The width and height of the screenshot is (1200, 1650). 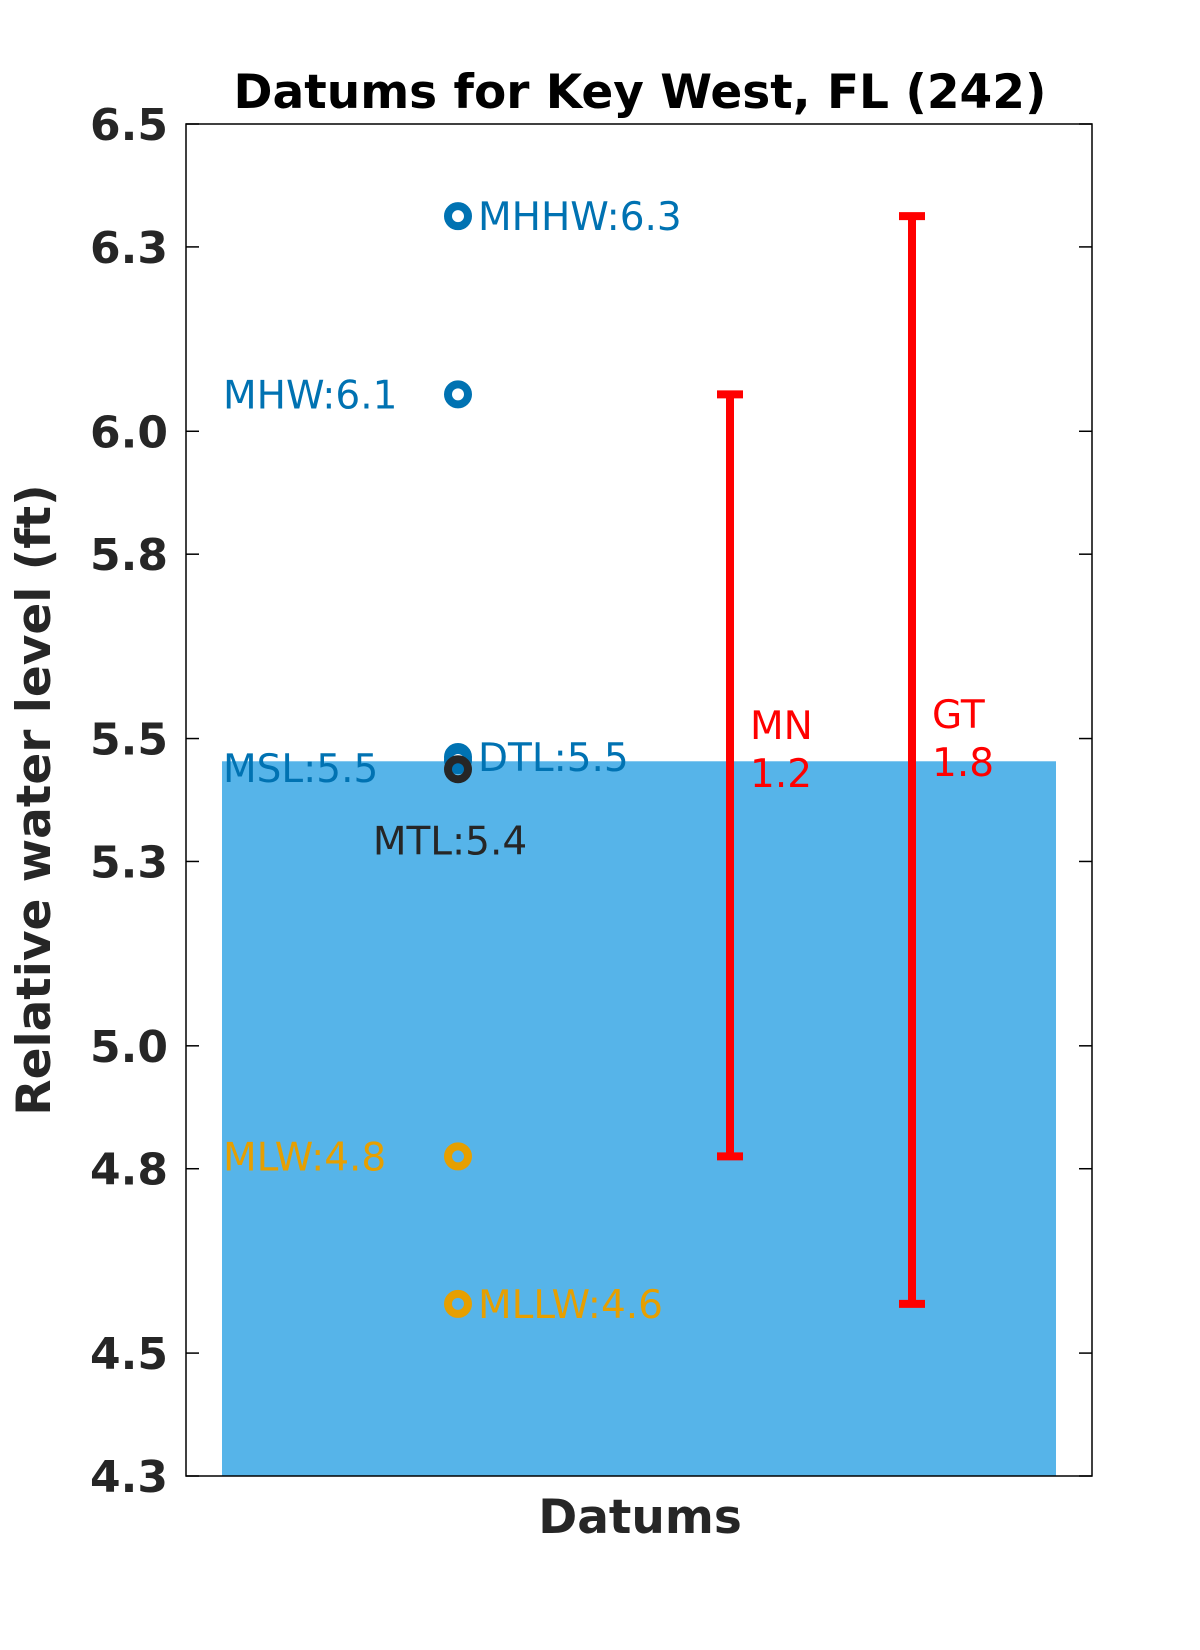 I want to click on y-tick-label: 4.5, so click(x=129, y=1354).